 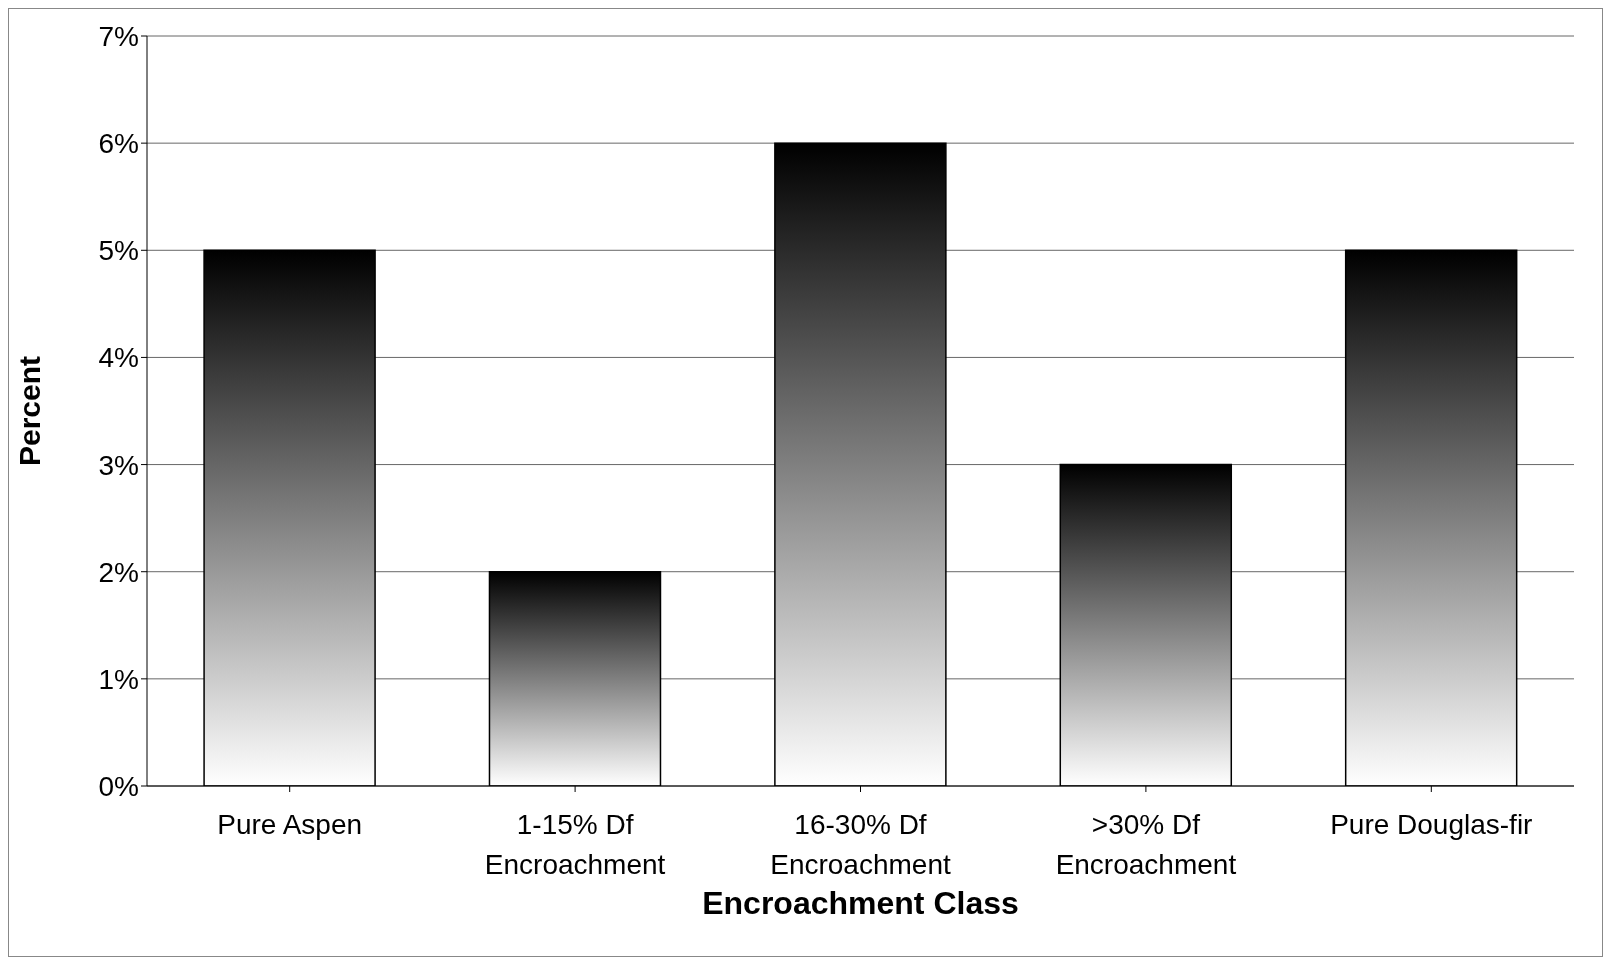 What do you see at coordinates (860, 844) in the screenshot?
I see `x-tick-label: 16-30% Df Encroachment` at bounding box center [860, 844].